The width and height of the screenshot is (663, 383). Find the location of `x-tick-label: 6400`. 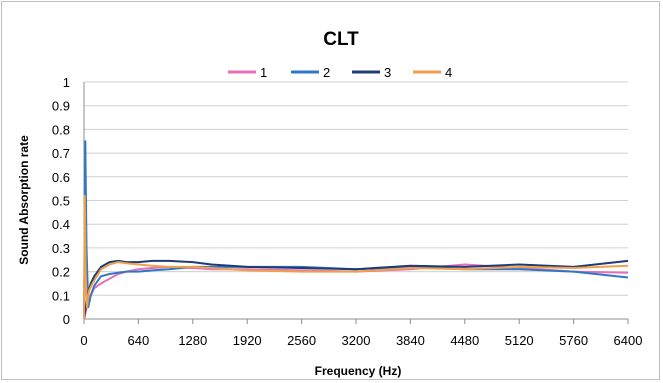

x-tick-label: 6400 is located at coordinates (628, 340).